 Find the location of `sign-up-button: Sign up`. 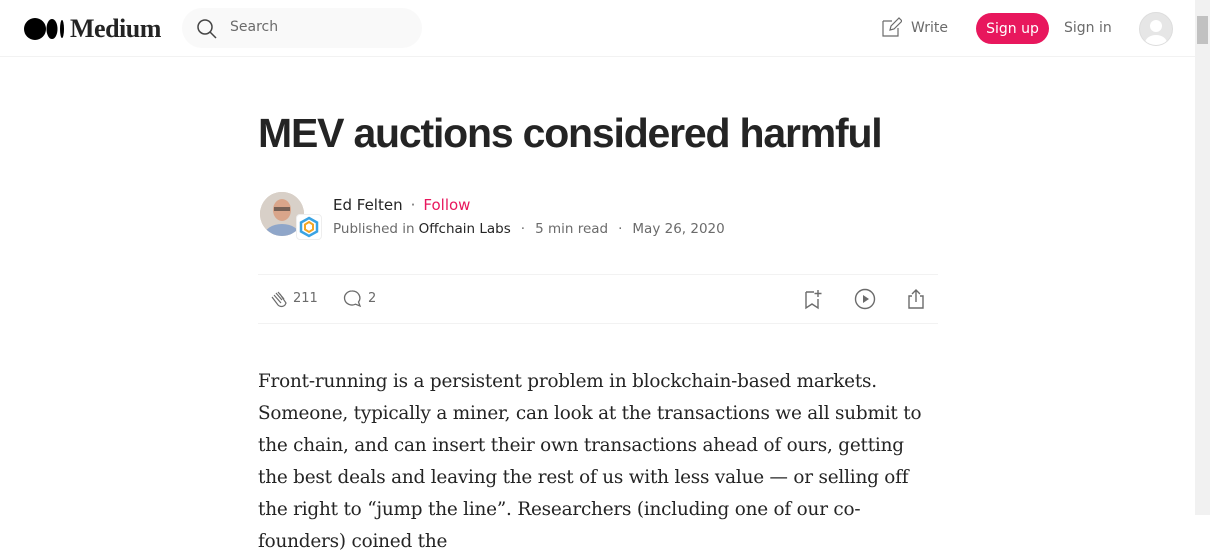

sign-up-button: Sign up is located at coordinates (1012, 28).